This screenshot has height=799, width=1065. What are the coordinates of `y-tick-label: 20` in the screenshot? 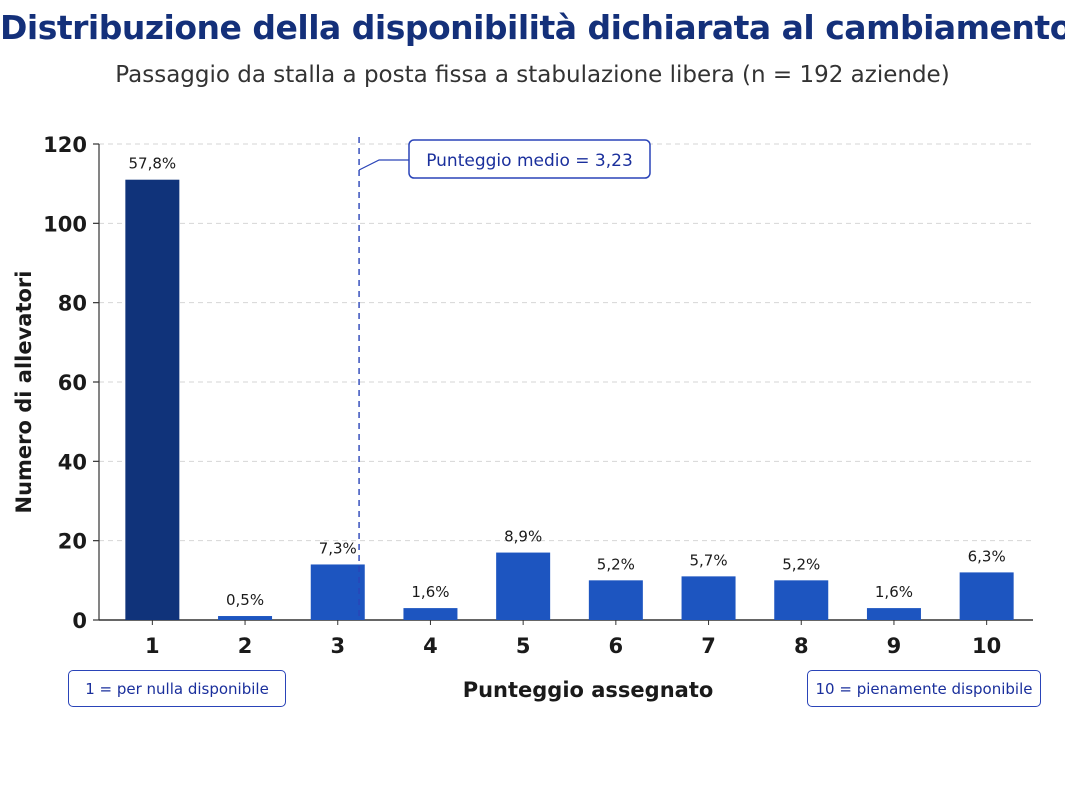 It's located at (72, 542).